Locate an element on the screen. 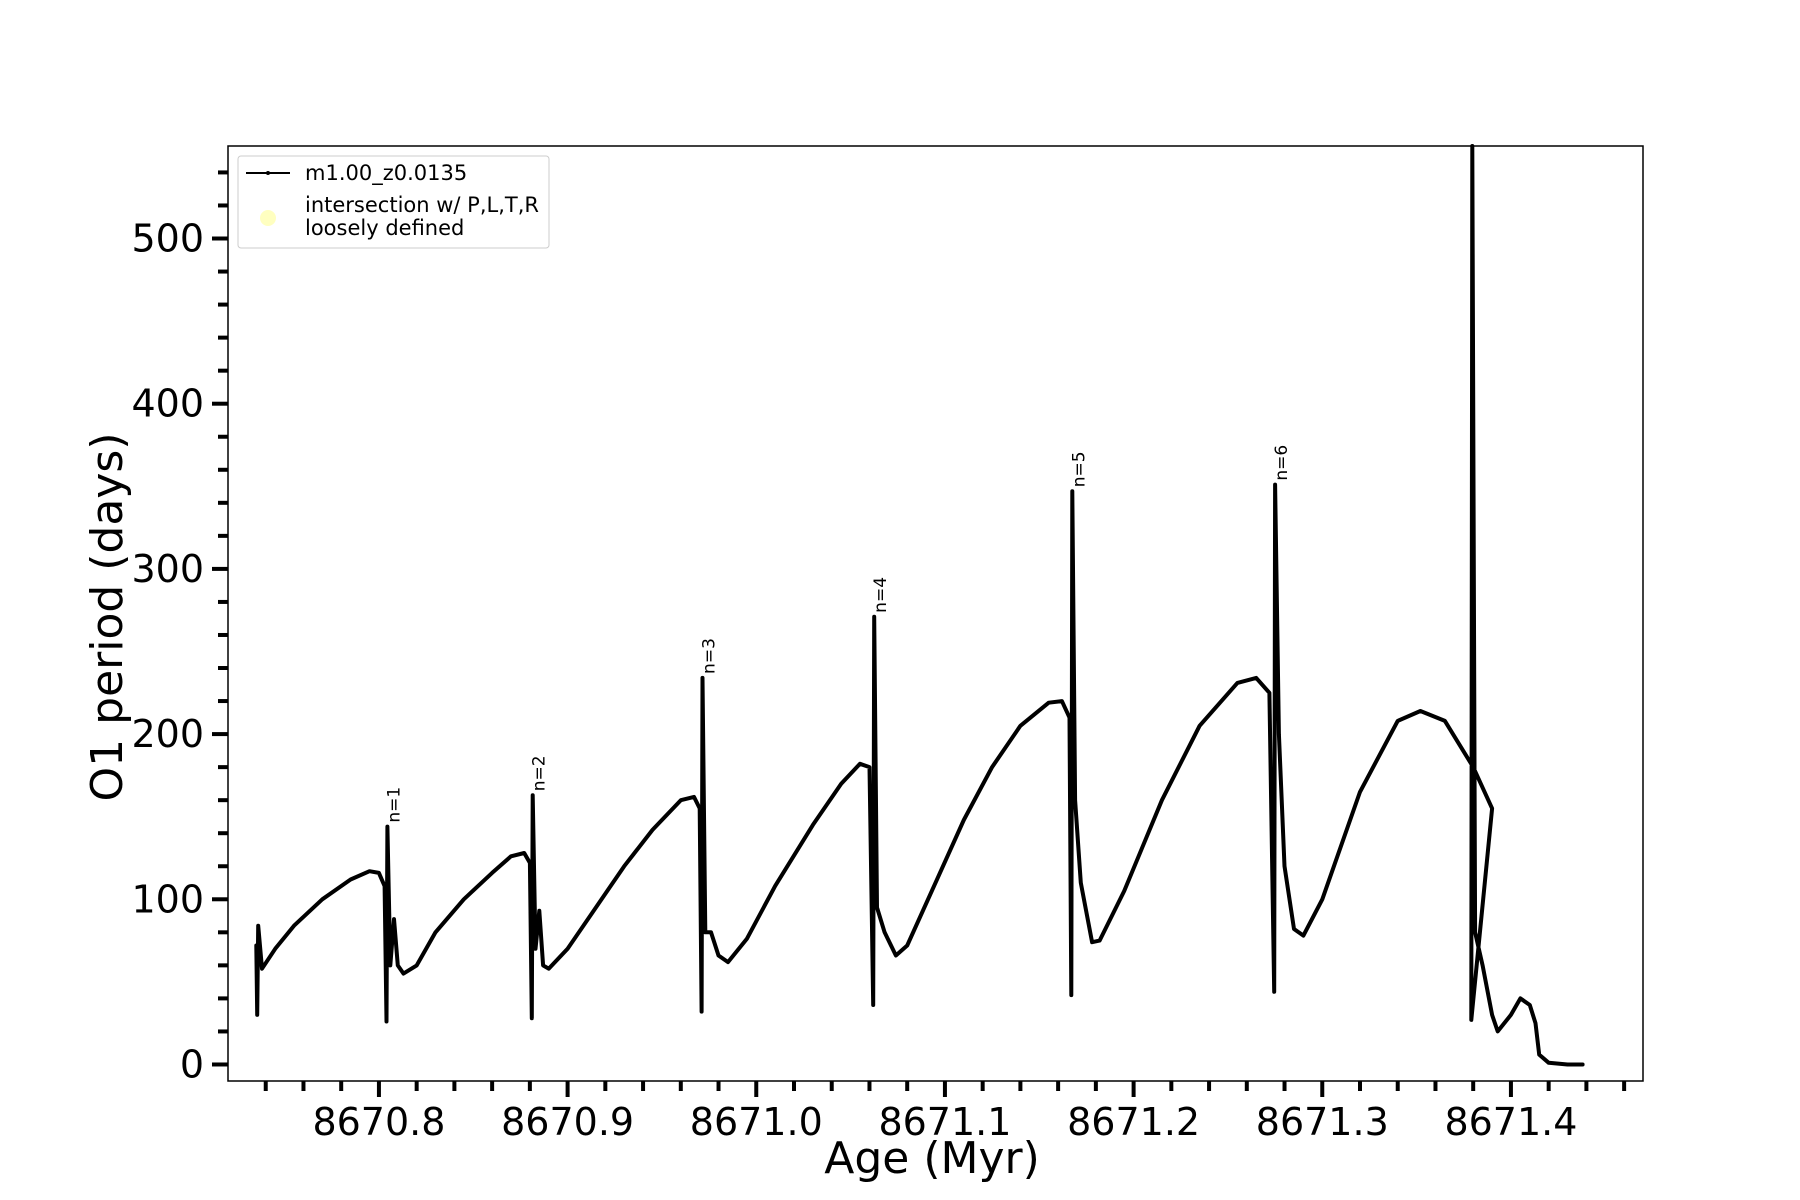  x-tick-label: 8671.2 is located at coordinates (1133, 1122).